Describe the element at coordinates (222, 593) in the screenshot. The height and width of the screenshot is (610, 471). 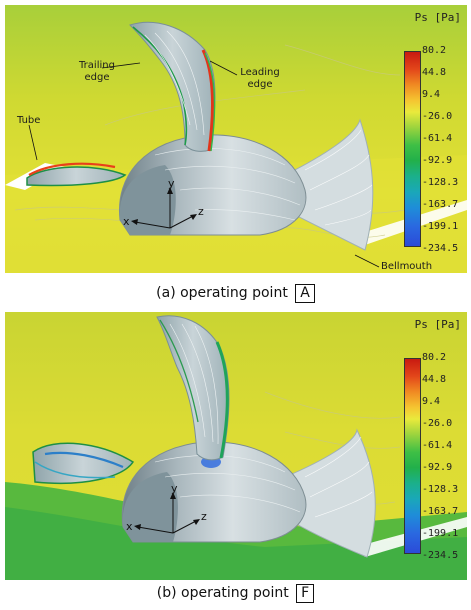
I see `caption-text: (b) operating point` at that location.